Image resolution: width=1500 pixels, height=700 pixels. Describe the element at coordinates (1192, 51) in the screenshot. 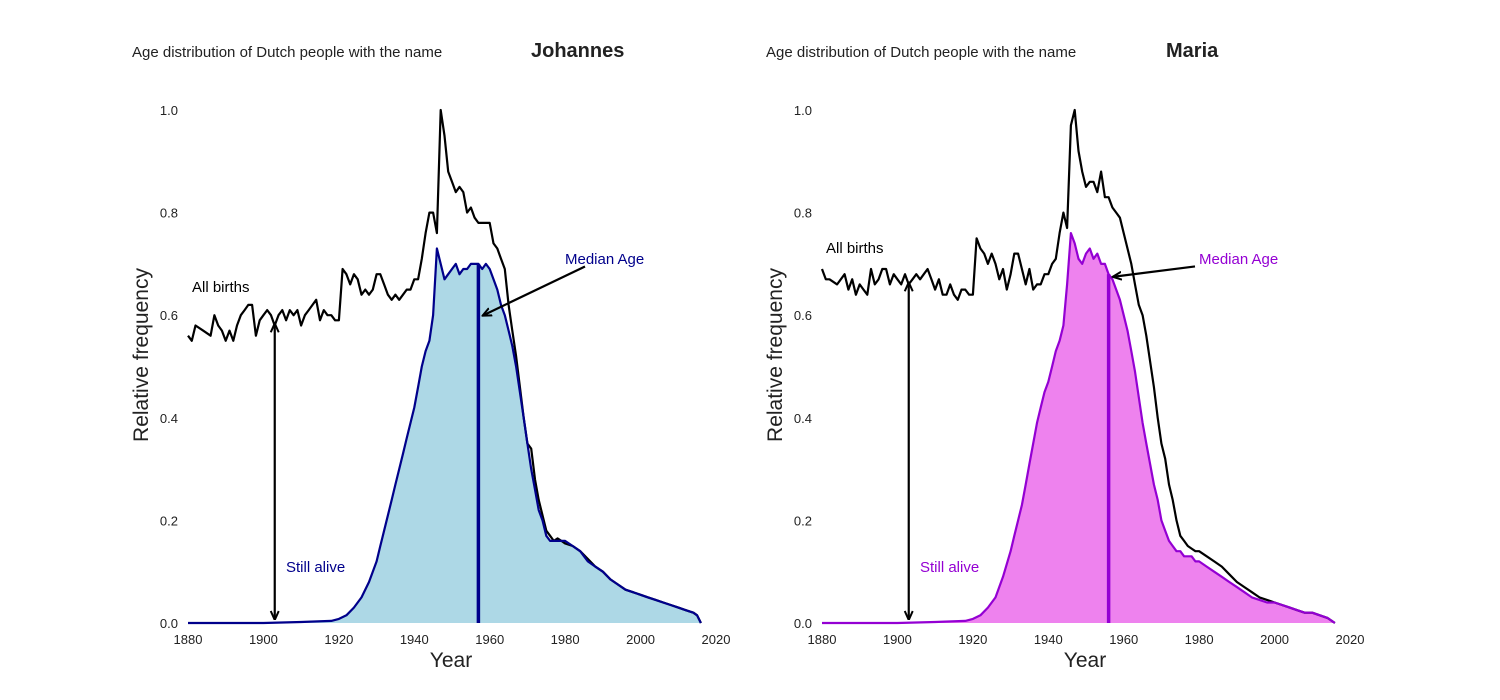

I see `chart-title-name: Maria` at that location.